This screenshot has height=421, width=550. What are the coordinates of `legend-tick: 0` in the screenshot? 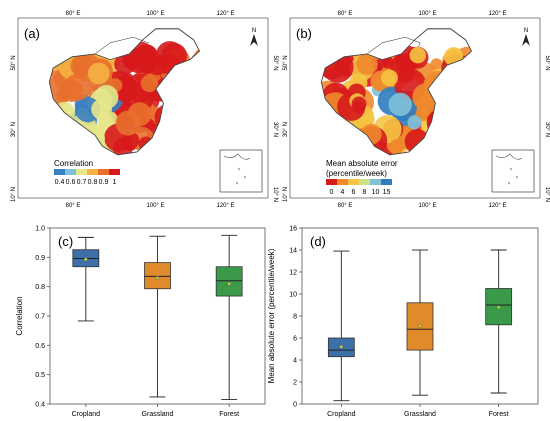 It's located at (332, 192).